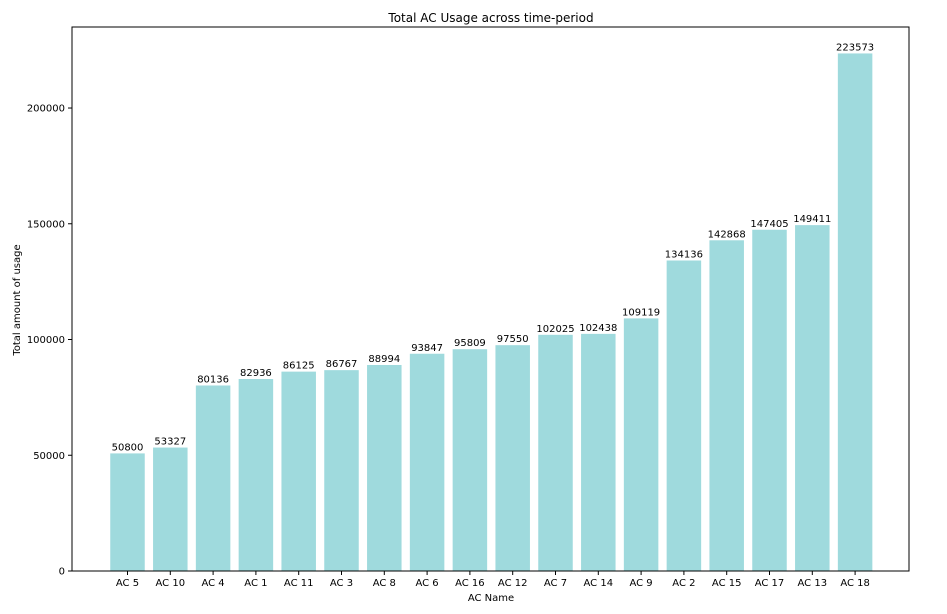  What do you see at coordinates (490, 18) in the screenshot?
I see `chart-title: Total AC Usage across time-period` at bounding box center [490, 18].